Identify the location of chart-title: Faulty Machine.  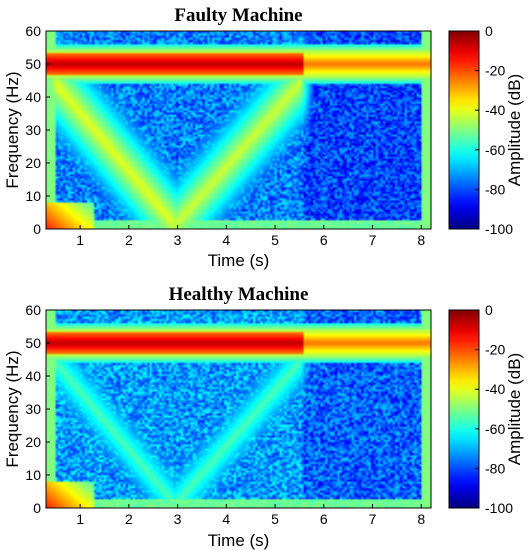
(238, 15).